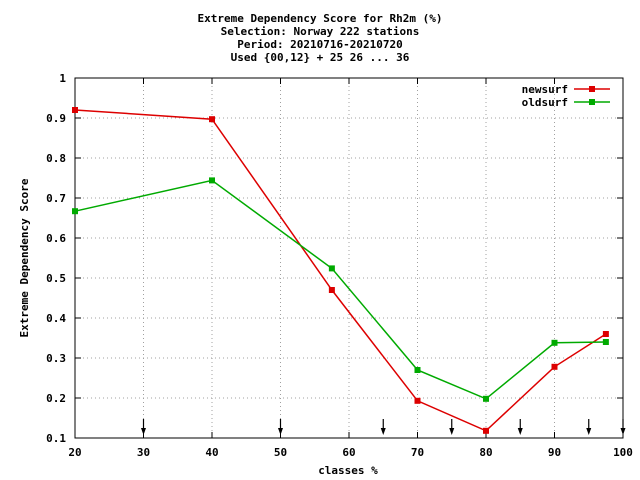 The height and width of the screenshot is (480, 640). I want to click on legend-label-oldsurf: oldsurf, so click(545, 102).